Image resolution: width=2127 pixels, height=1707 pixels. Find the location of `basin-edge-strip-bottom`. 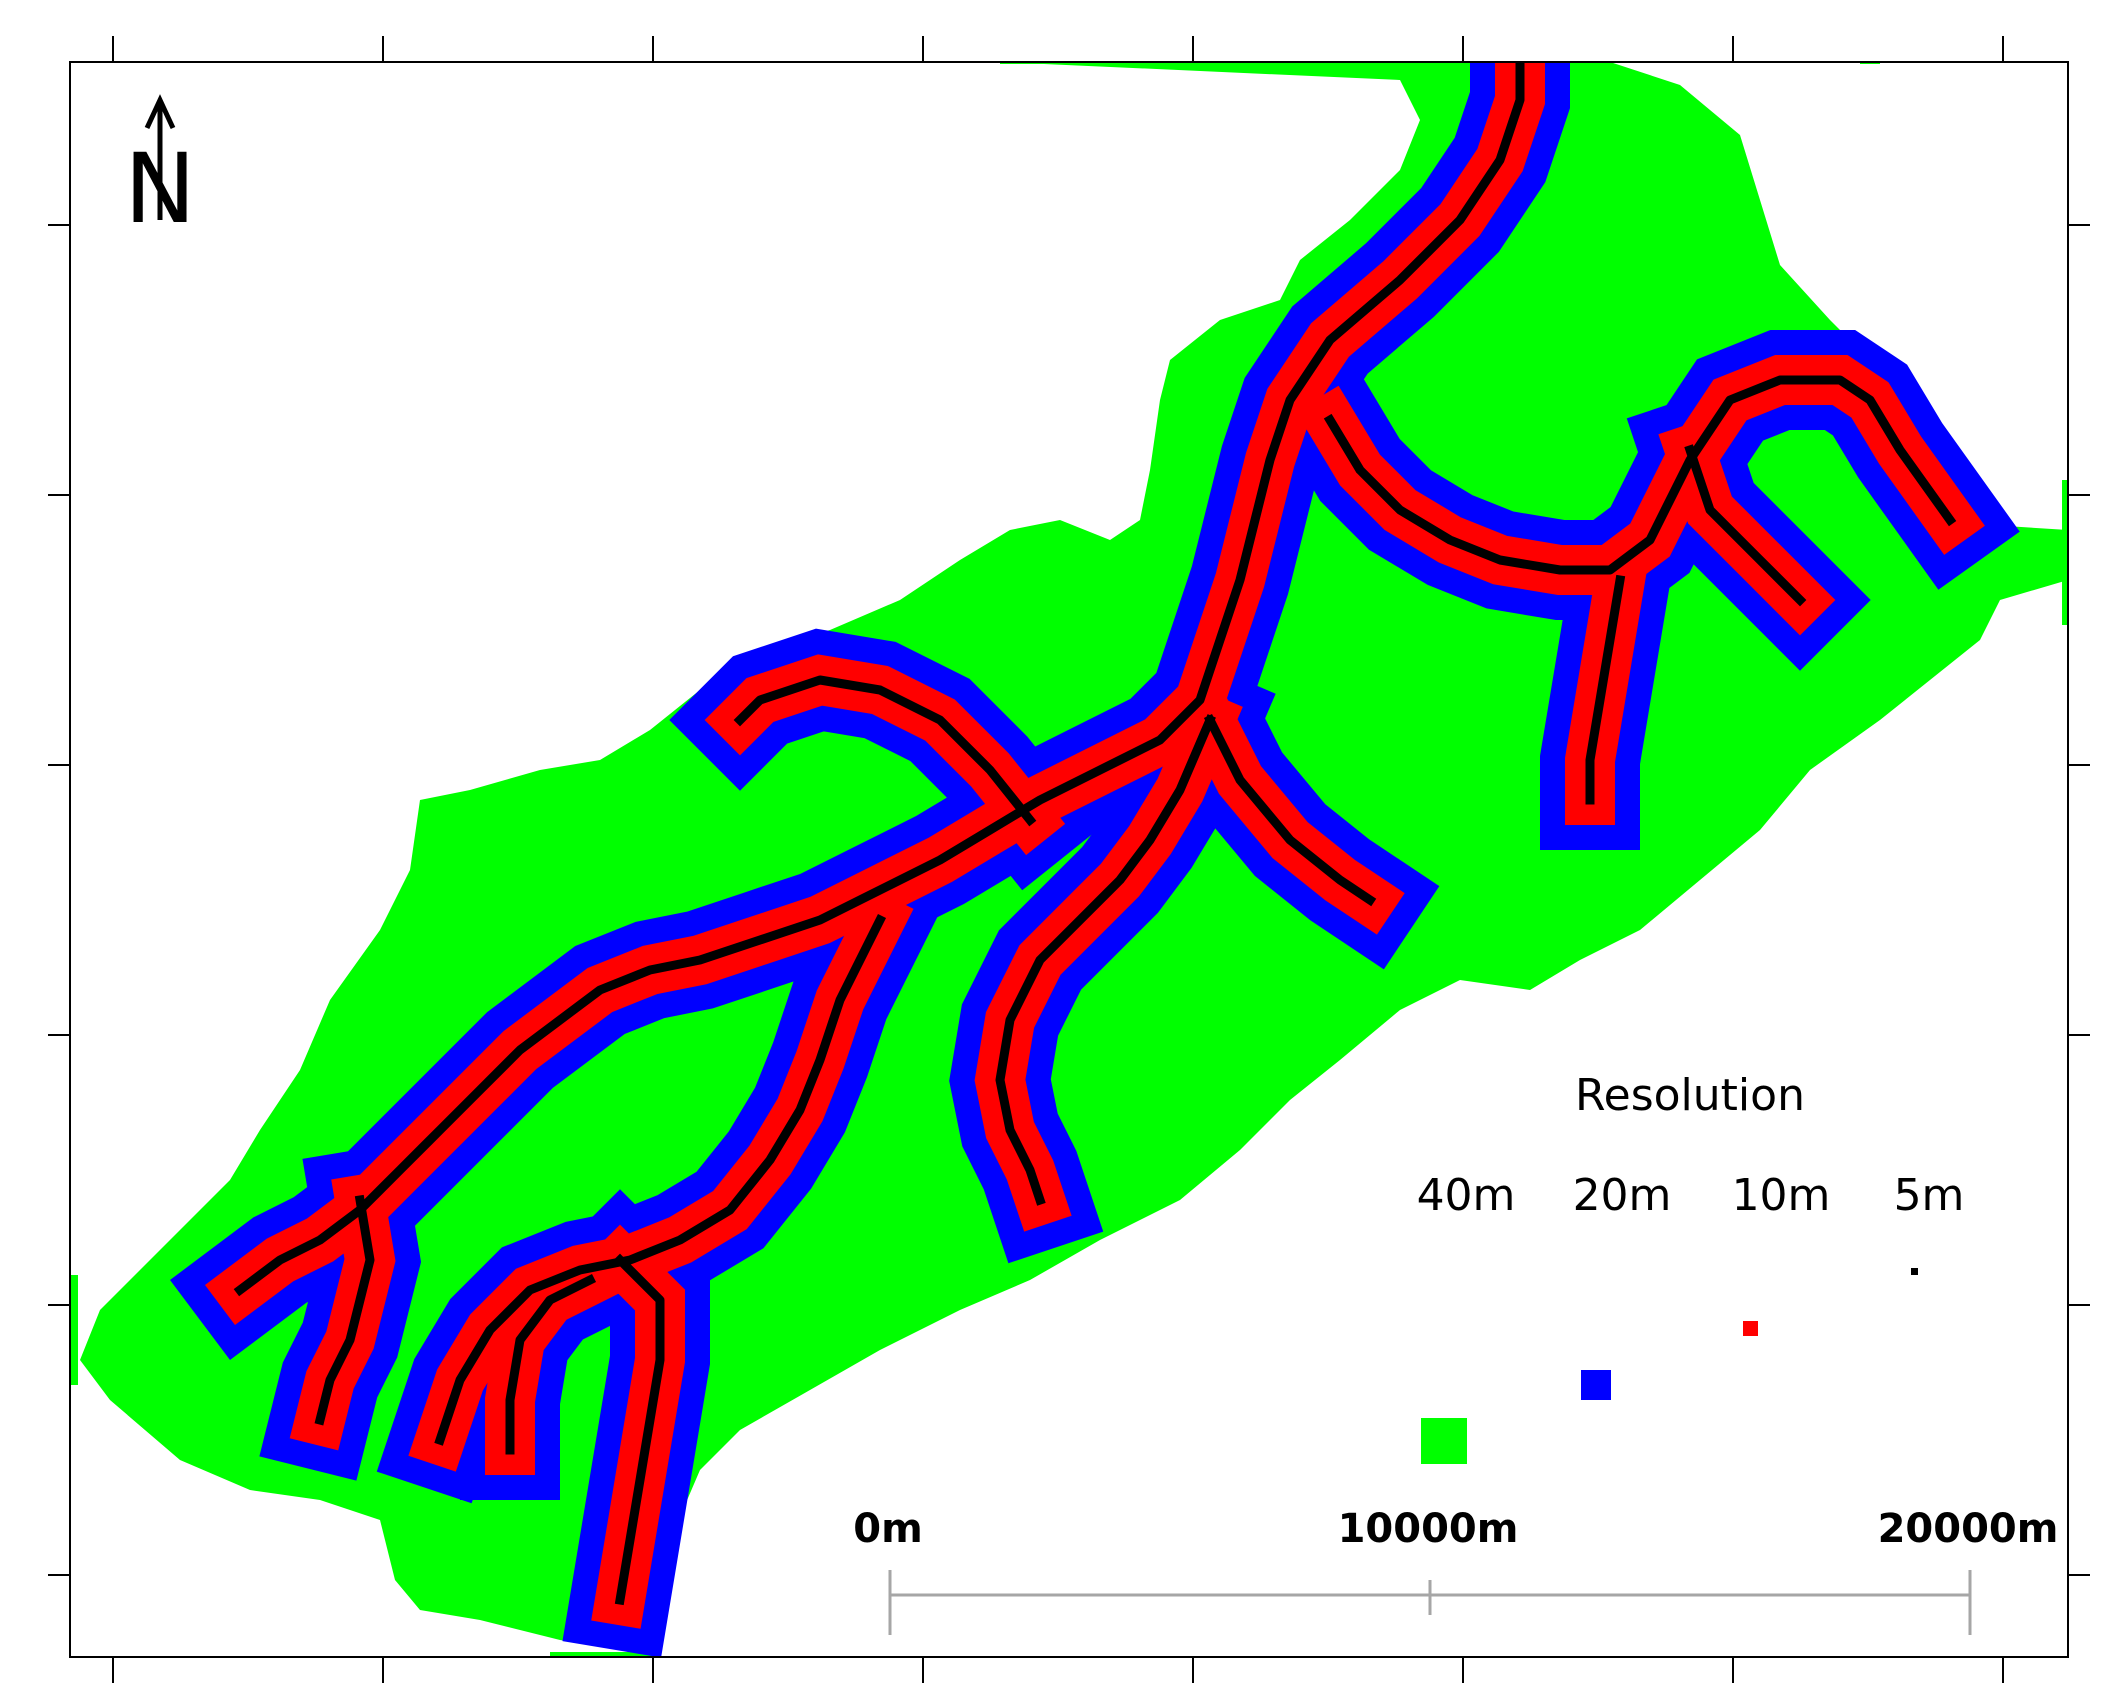

basin-edge-strip-bottom is located at coordinates (605, 1654).